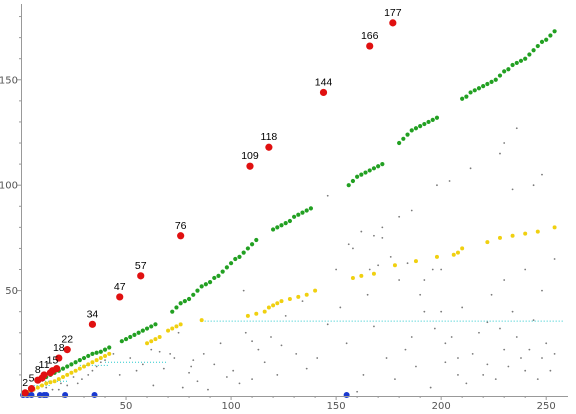 The height and width of the screenshot is (414, 576). Describe the element at coordinates (9, 186) in the screenshot. I see `y-tick-label-100: 100` at that location.